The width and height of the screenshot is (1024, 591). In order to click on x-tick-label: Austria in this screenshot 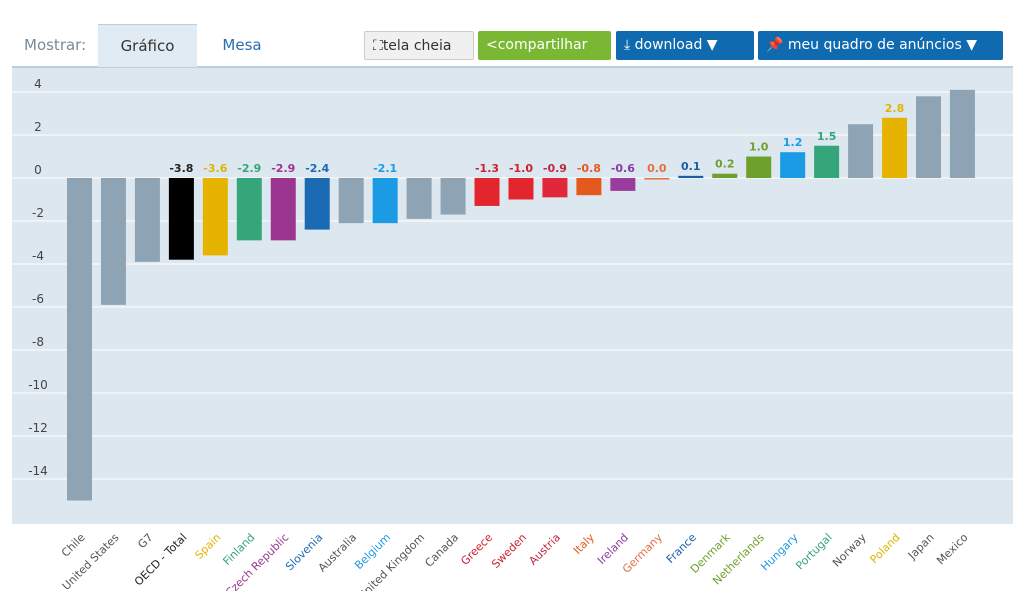, I will do `click(544, 549)`.